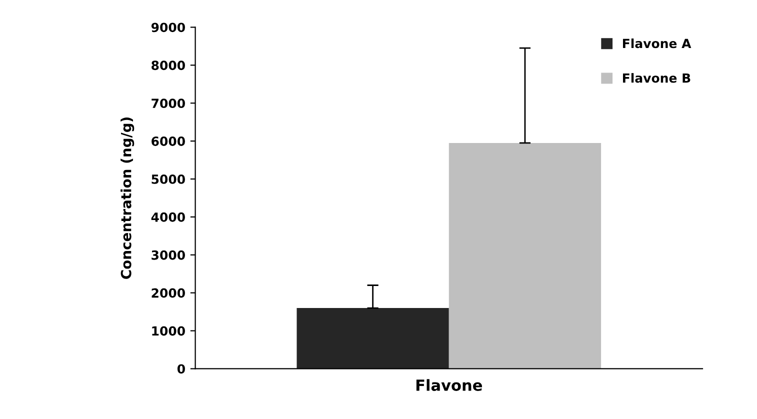  I want to click on y-tick-label: 2000, so click(168, 293).